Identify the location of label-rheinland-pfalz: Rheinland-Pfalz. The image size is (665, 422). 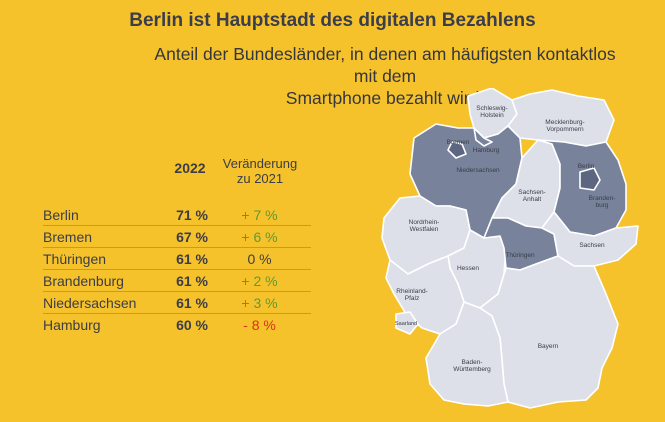
(411, 295).